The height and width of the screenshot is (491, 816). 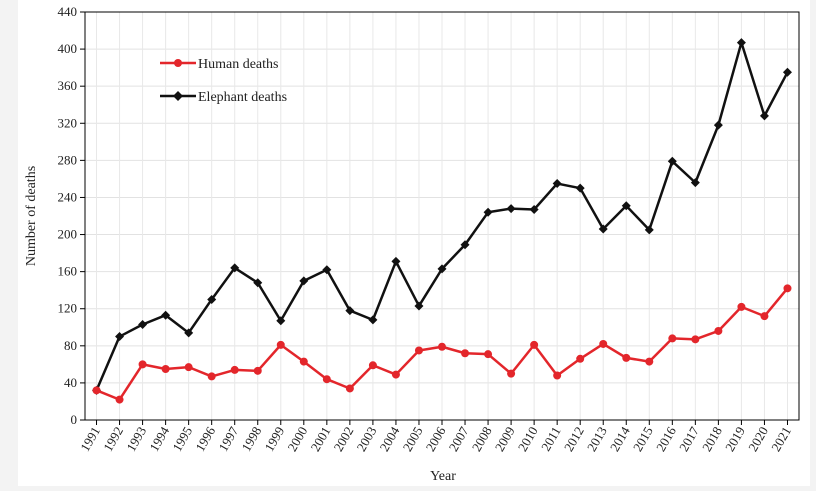 I want to click on x-tick-label: 2001, so click(x=320, y=439).